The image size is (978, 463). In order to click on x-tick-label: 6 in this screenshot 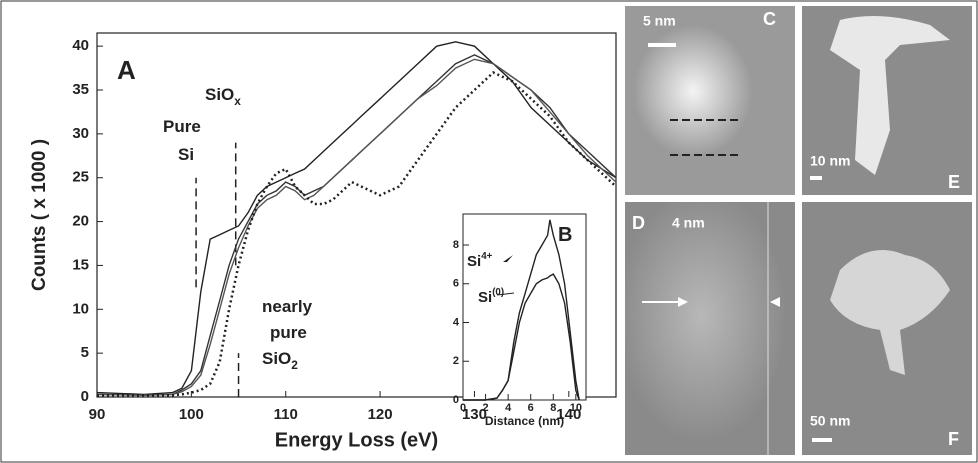, I will do `click(531, 408)`.